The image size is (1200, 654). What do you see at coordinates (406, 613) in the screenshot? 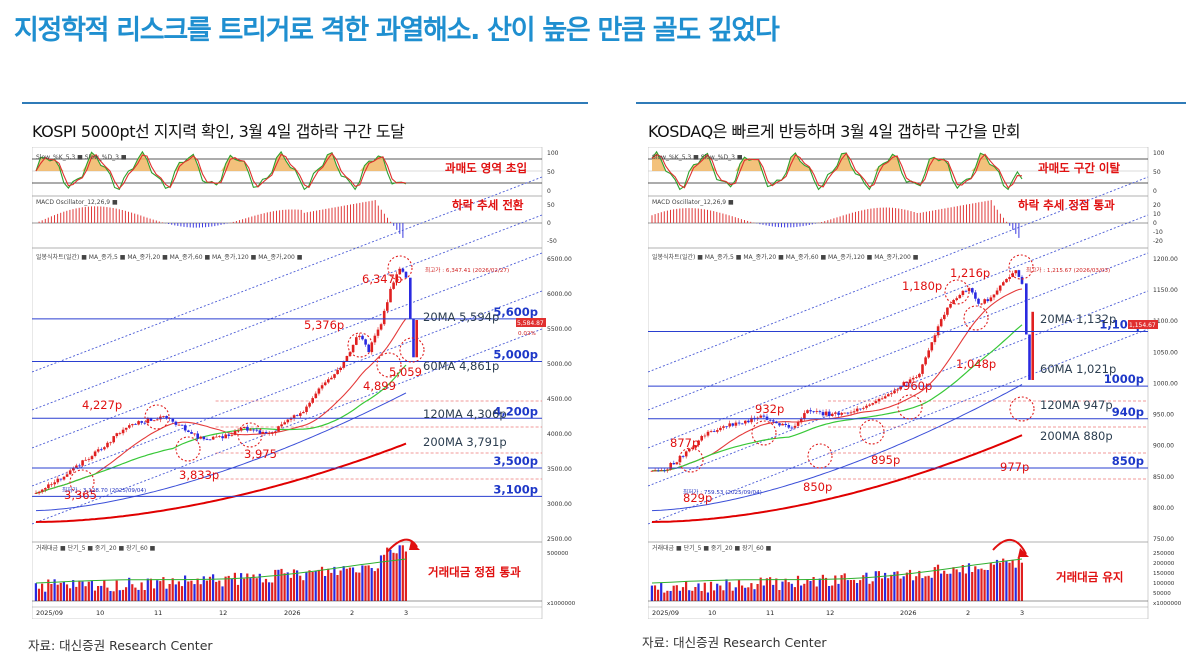
I see `x-tick-label: 3` at bounding box center [406, 613].